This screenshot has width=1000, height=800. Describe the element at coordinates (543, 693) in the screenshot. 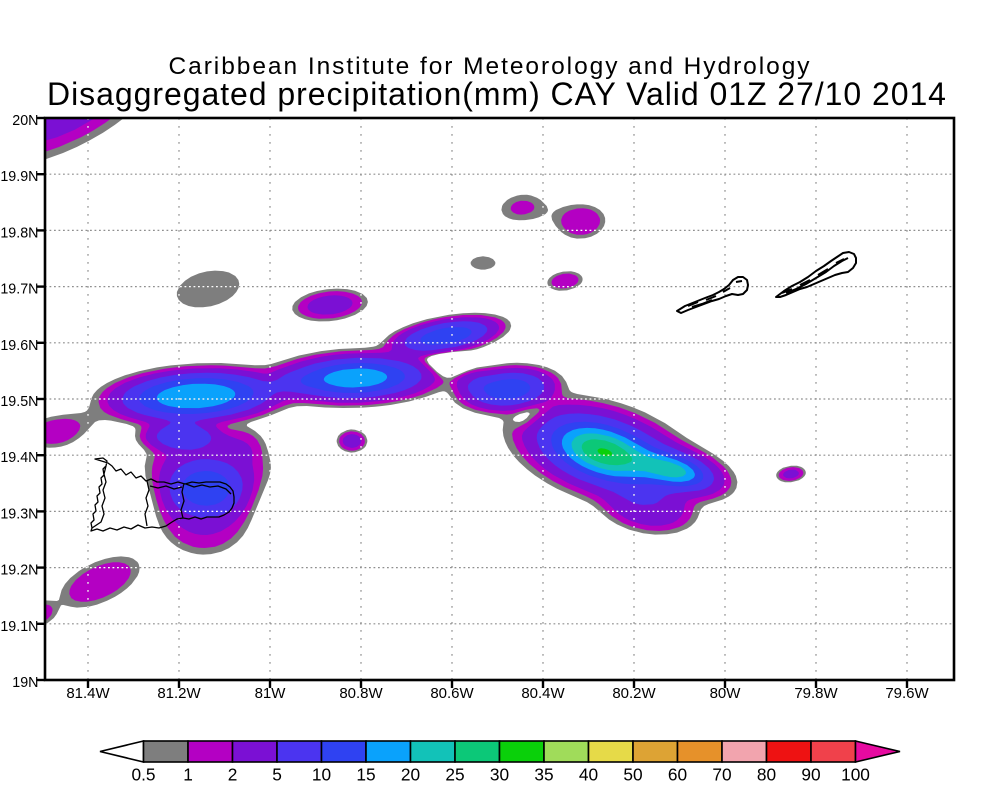

I see `svg-text: 80.4W` at that location.